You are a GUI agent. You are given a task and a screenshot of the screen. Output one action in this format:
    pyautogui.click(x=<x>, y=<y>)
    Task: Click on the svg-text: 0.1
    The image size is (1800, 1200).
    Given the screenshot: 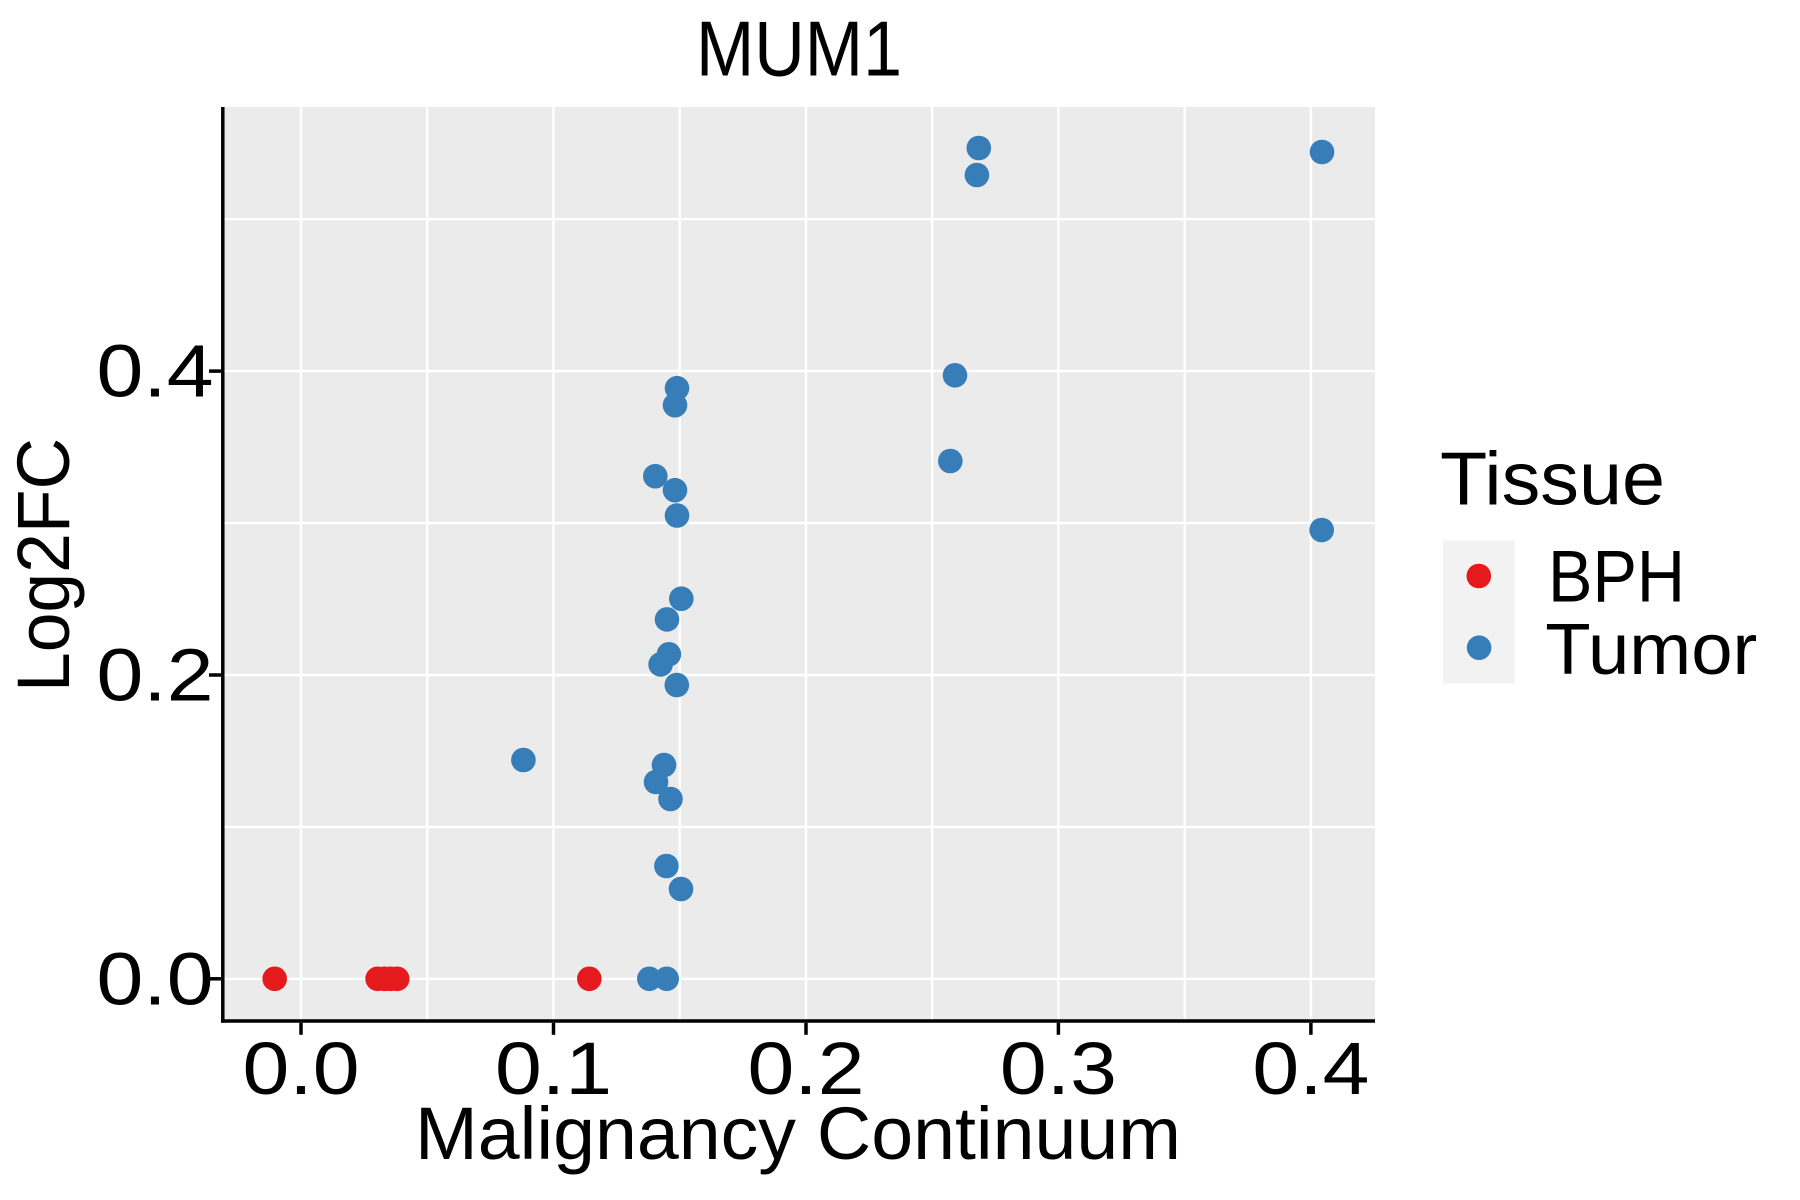 What is the action you would take?
    pyautogui.click(x=553, y=1068)
    